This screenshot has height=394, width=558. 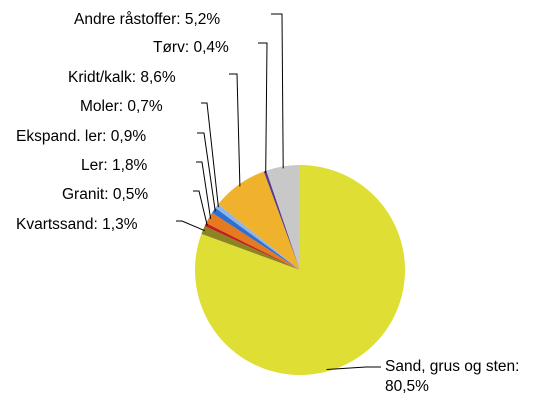 I want to click on leader-ekspand-ler, so click(x=206, y=172).